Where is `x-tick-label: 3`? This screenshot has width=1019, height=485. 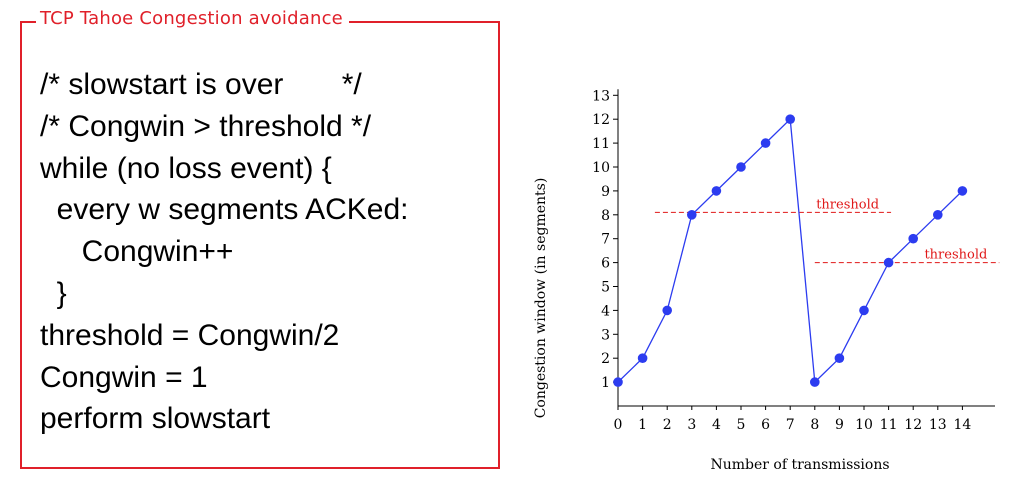 x-tick-label: 3 is located at coordinates (691, 425).